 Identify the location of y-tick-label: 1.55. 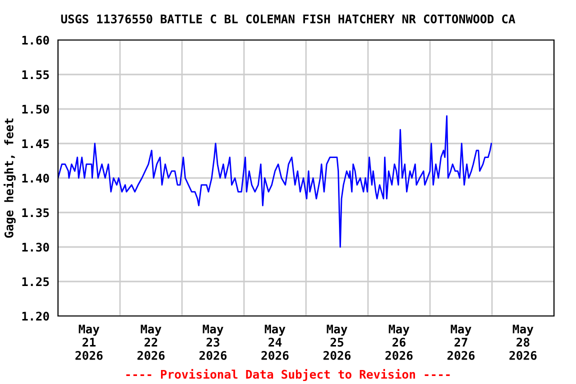
(35, 75).